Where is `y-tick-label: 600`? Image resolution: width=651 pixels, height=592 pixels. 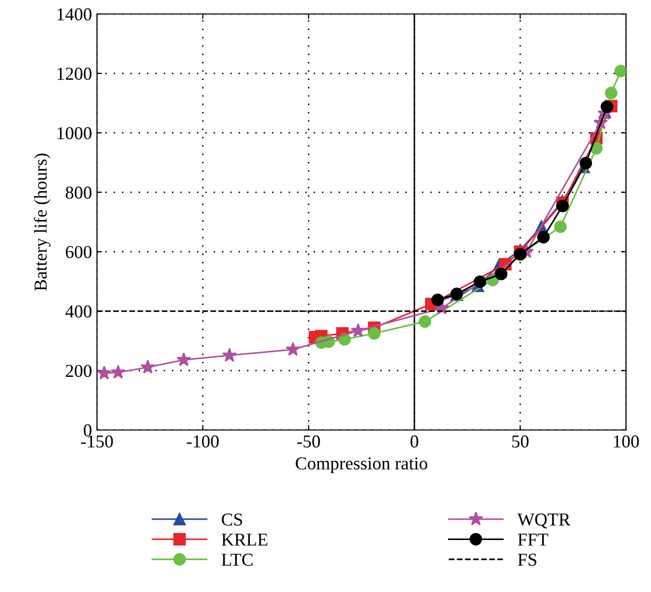
y-tick-label: 600 is located at coordinates (79, 252).